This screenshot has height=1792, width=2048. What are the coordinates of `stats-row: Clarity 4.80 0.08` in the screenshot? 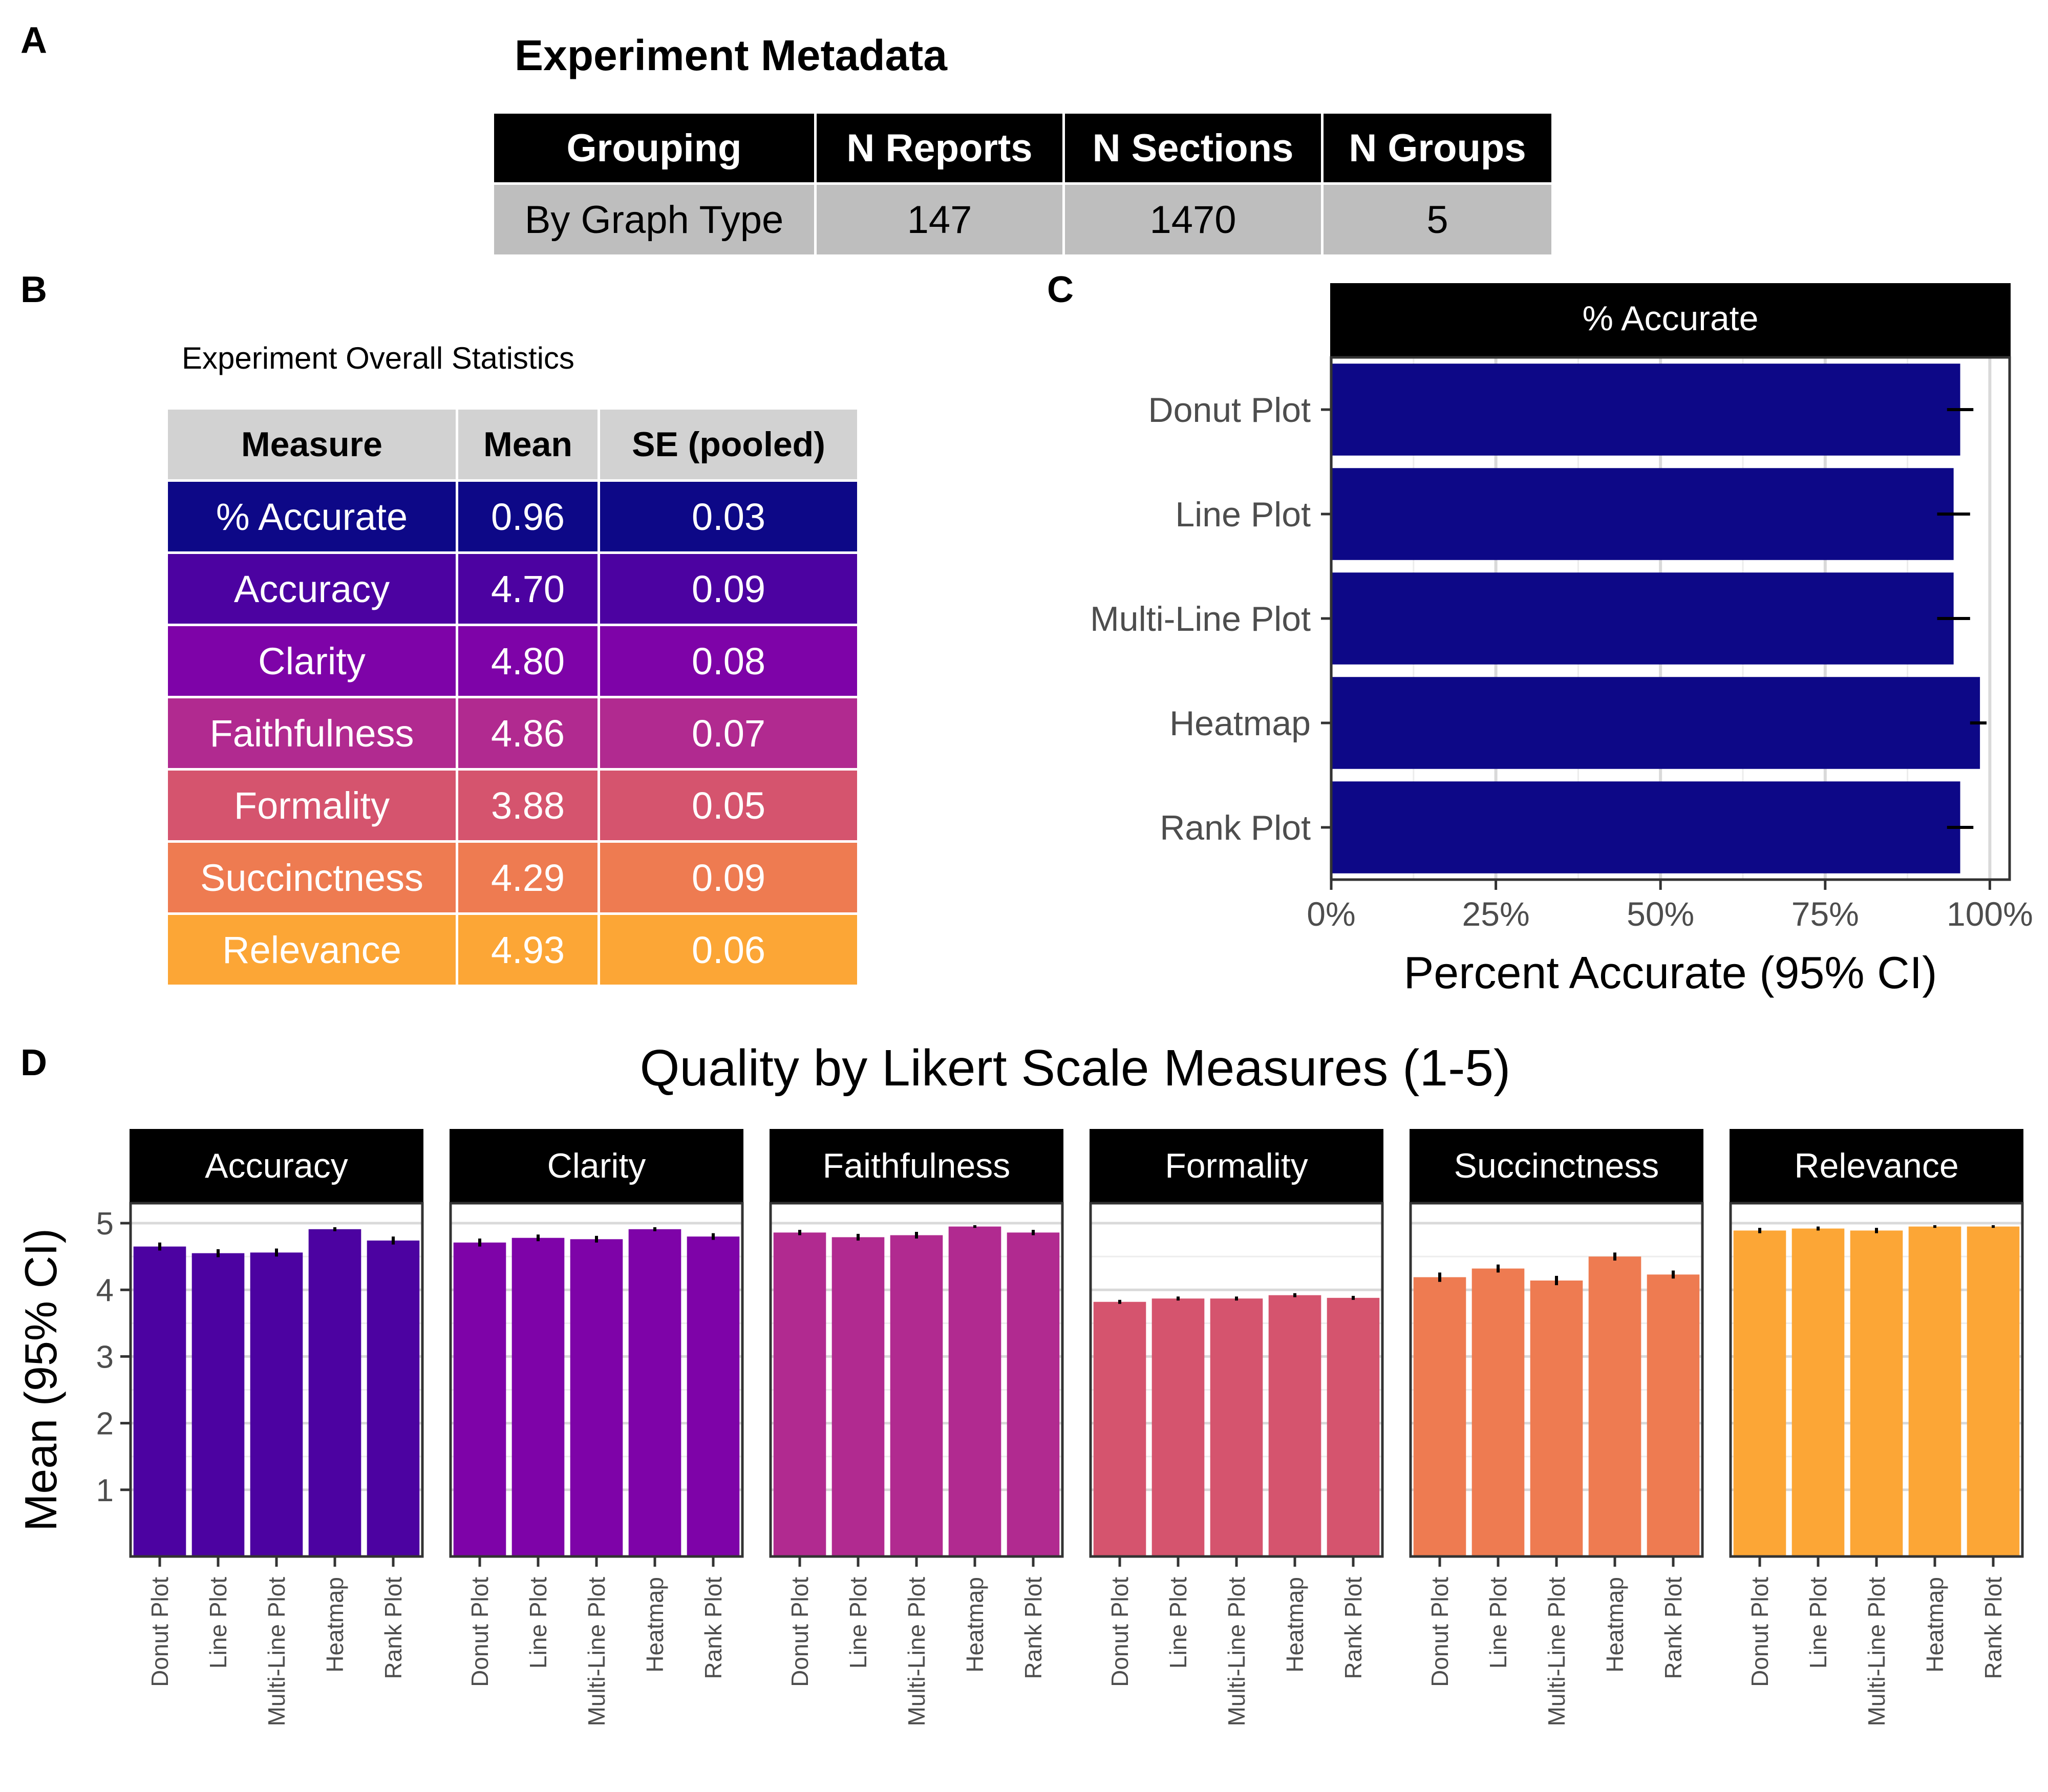 It's located at (514, 660).